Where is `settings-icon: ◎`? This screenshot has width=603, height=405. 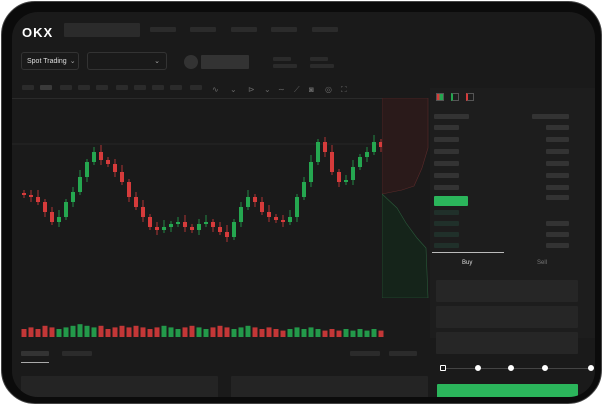
settings-icon: ◎ is located at coordinates (328, 89).